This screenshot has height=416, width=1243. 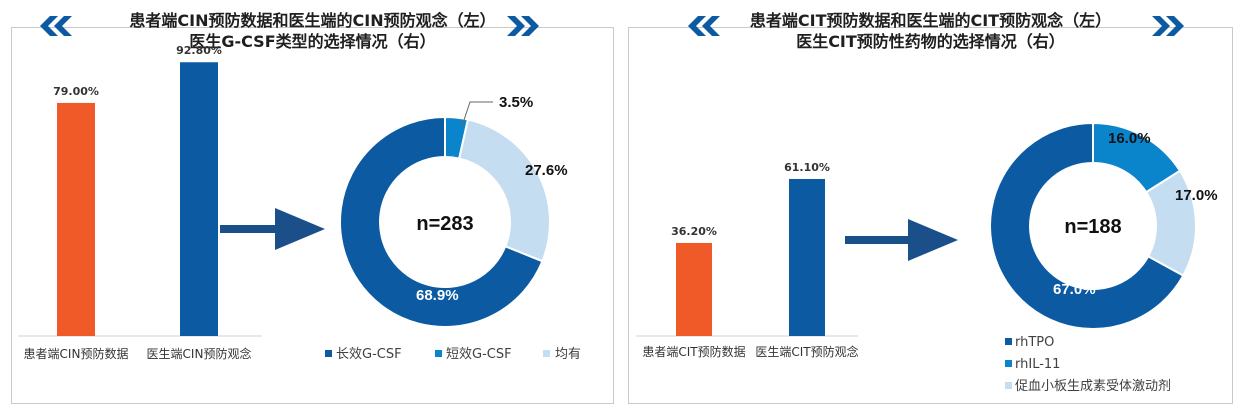 I want to click on donut-center-label: n=188, so click(x=1092, y=227).